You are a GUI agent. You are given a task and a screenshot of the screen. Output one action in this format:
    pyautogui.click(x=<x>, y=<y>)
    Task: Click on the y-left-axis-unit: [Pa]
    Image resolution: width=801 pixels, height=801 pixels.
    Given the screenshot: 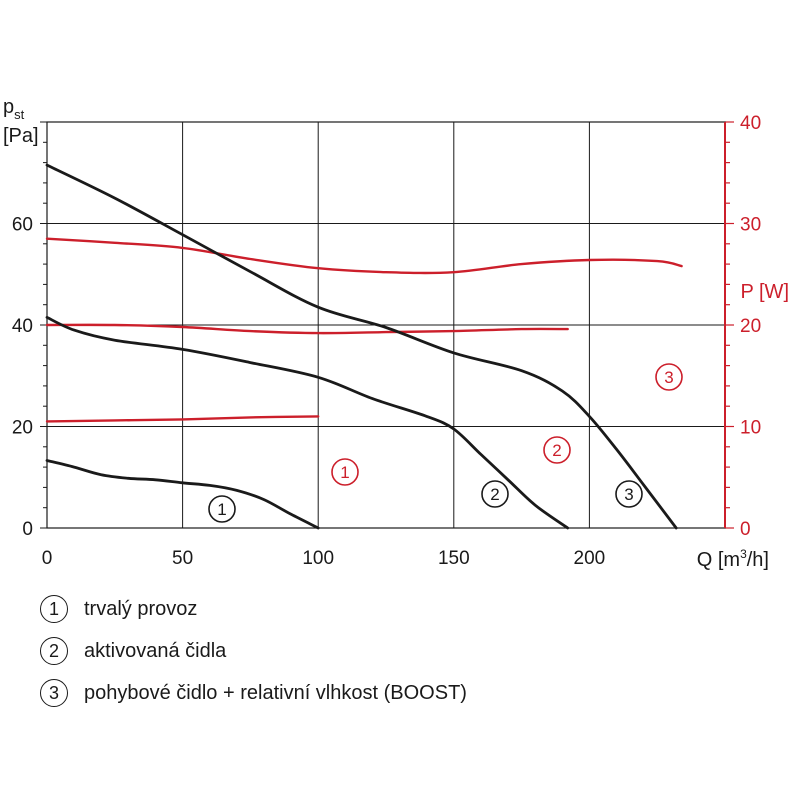 What is the action you would take?
    pyautogui.click(x=21, y=136)
    